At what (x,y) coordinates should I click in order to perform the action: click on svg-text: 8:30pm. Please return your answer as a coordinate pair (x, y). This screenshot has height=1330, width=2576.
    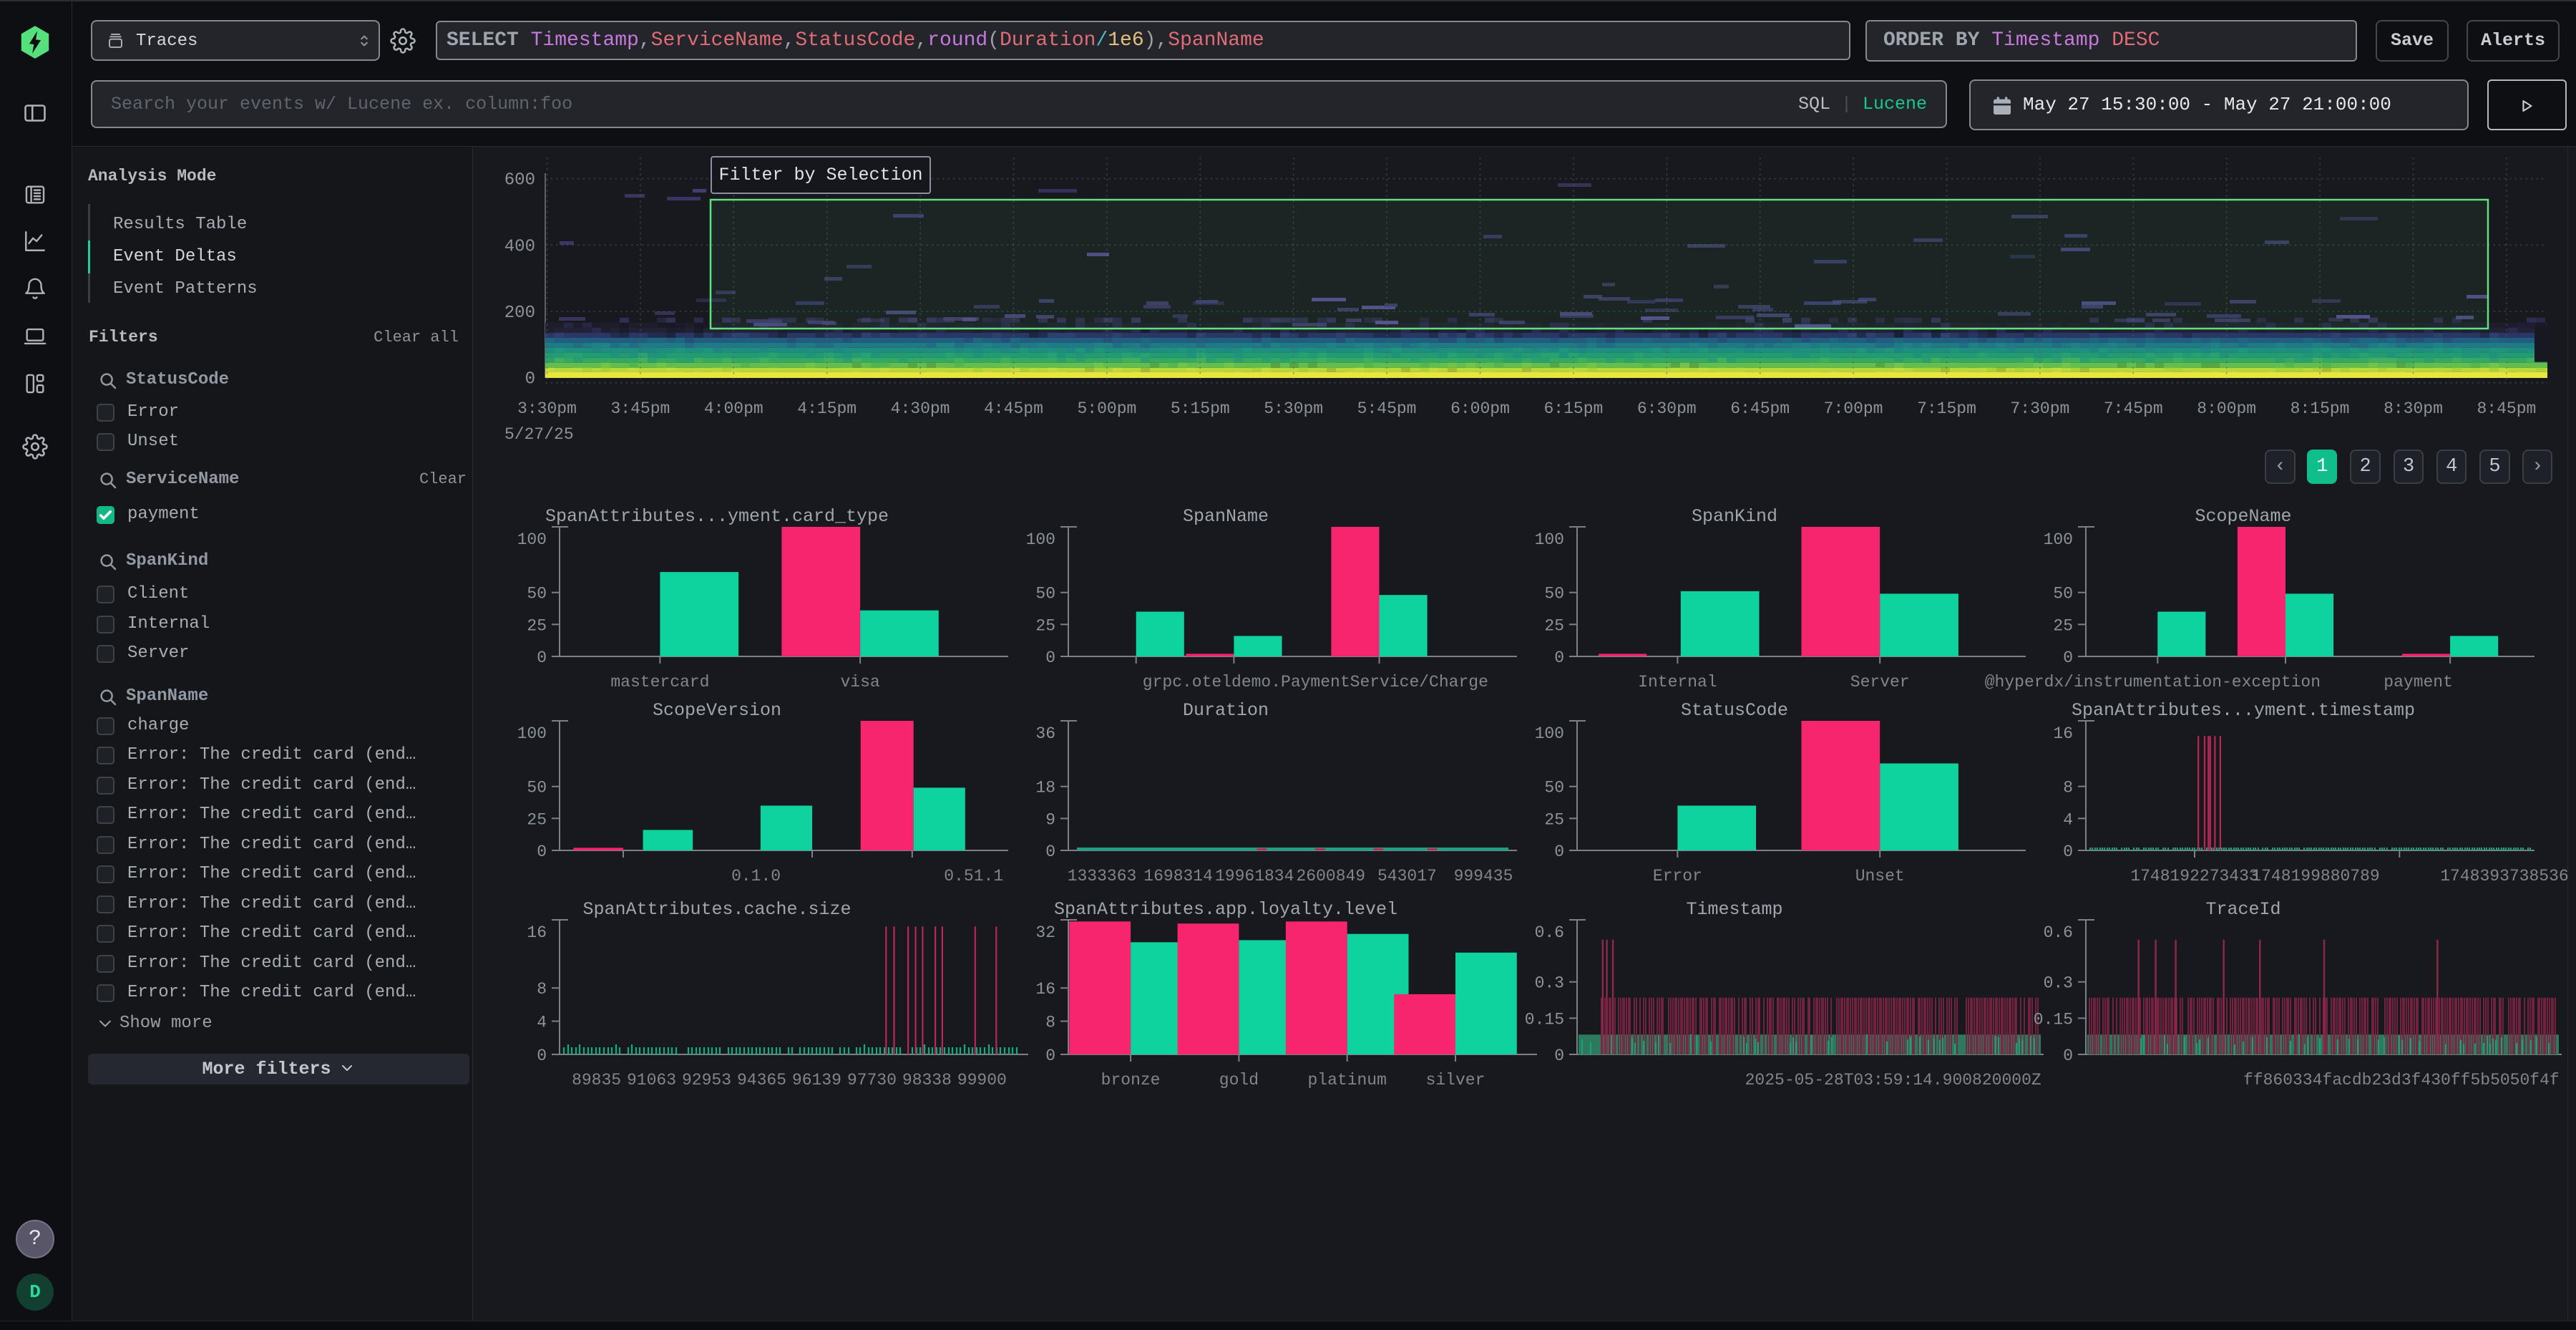
    Looking at the image, I should click on (2413, 408).